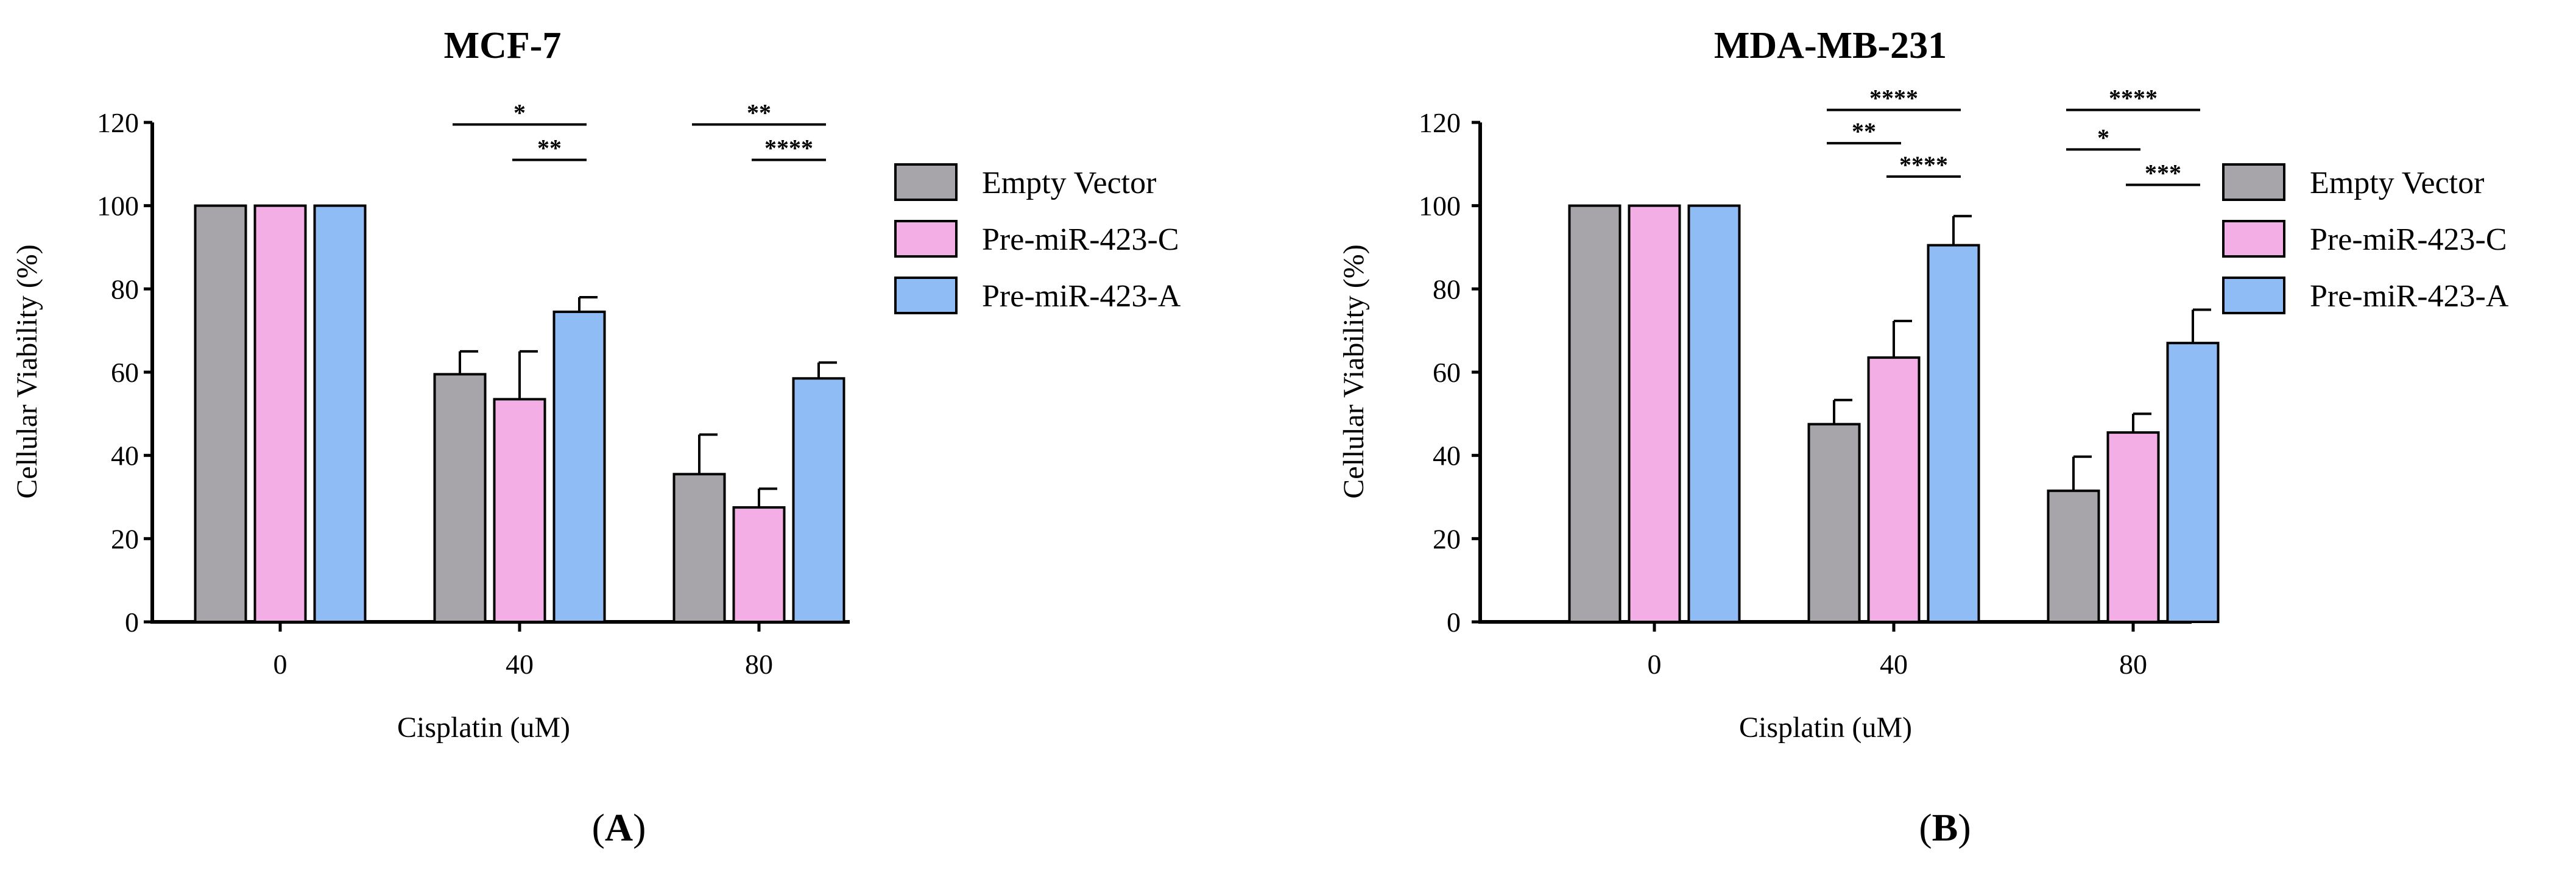 Image resolution: width=2576 pixels, height=871 pixels. What do you see at coordinates (1964, 827) in the screenshot?
I see `panel-label-b-close: )` at bounding box center [1964, 827].